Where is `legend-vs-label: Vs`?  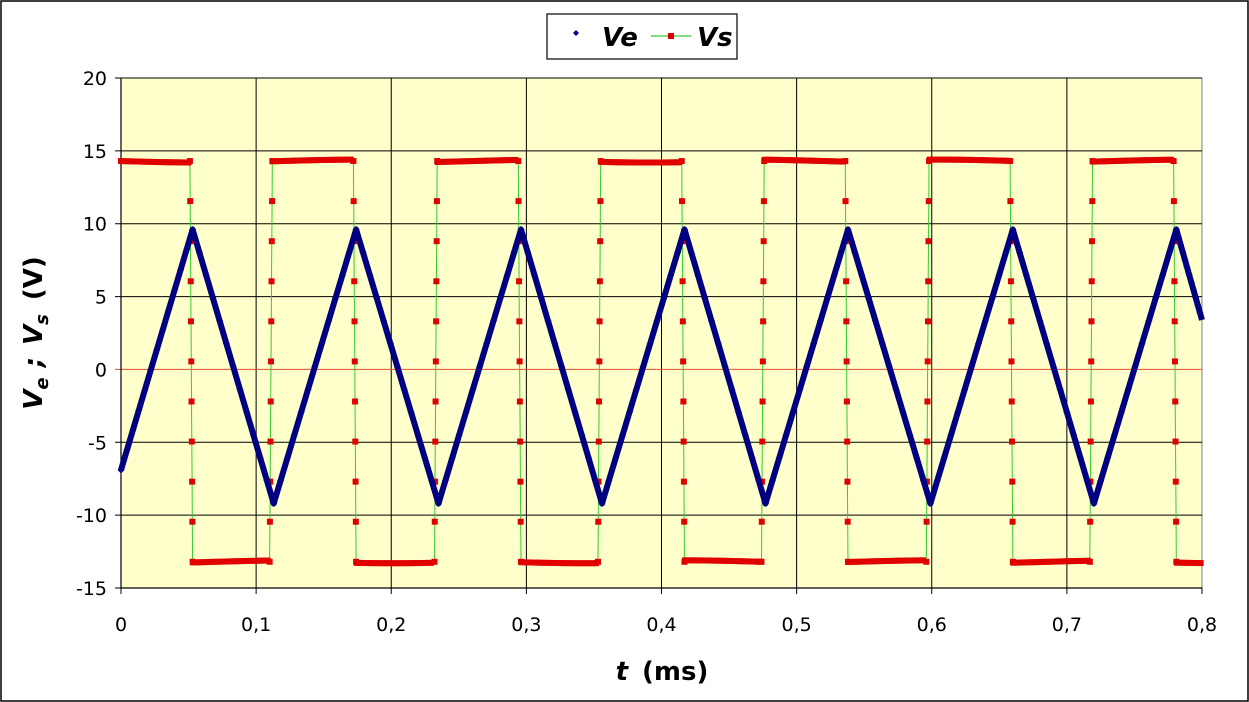 legend-vs-label: Vs is located at coordinates (715, 38).